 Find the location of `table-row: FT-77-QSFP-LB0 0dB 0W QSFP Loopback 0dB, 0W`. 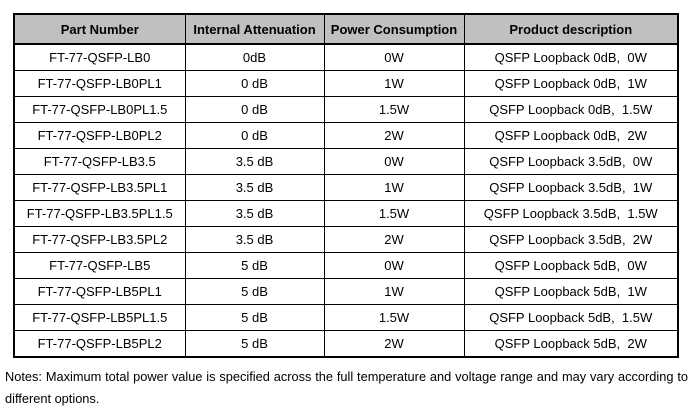

table-row: FT-77-QSFP-LB0 0dB 0W QSFP Loopback 0dB, 0W is located at coordinates (346, 57).